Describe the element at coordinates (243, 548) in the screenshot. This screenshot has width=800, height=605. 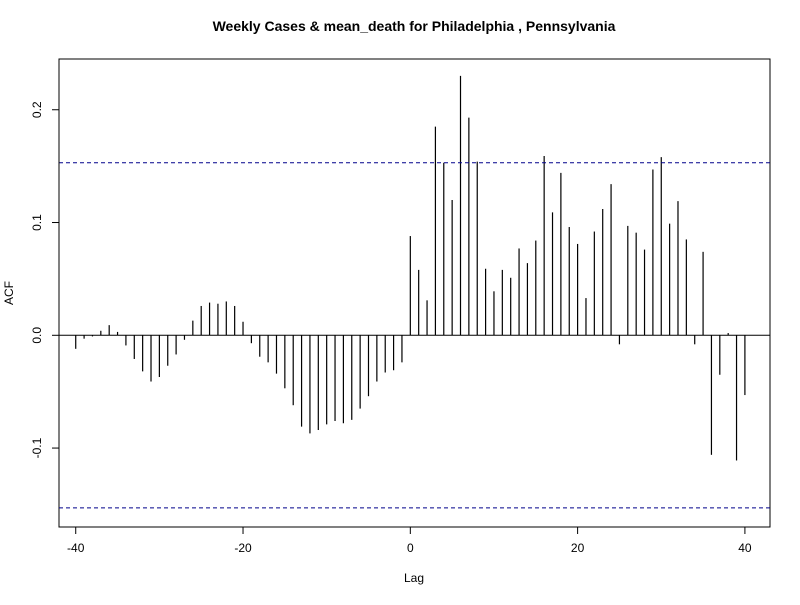
I see `x-tick-label: -20` at that location.